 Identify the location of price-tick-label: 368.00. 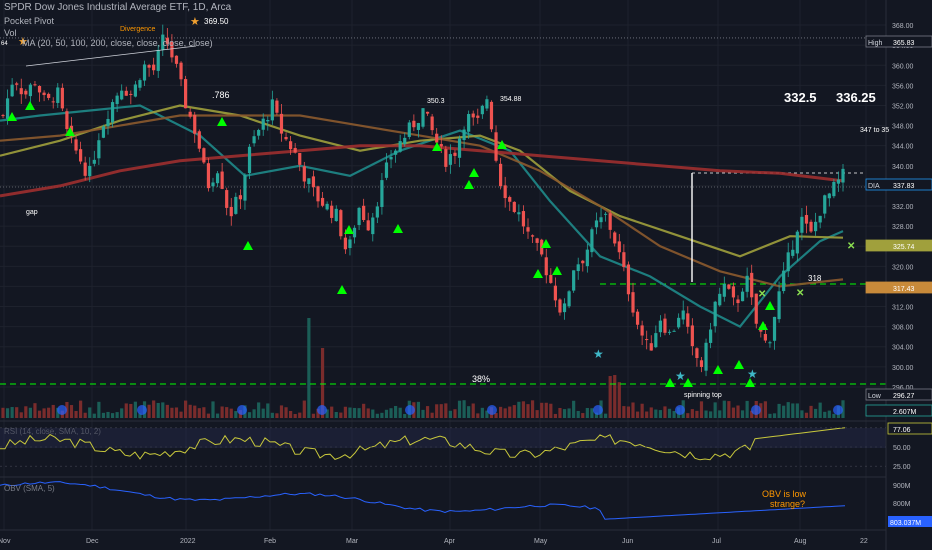
(903, 26).